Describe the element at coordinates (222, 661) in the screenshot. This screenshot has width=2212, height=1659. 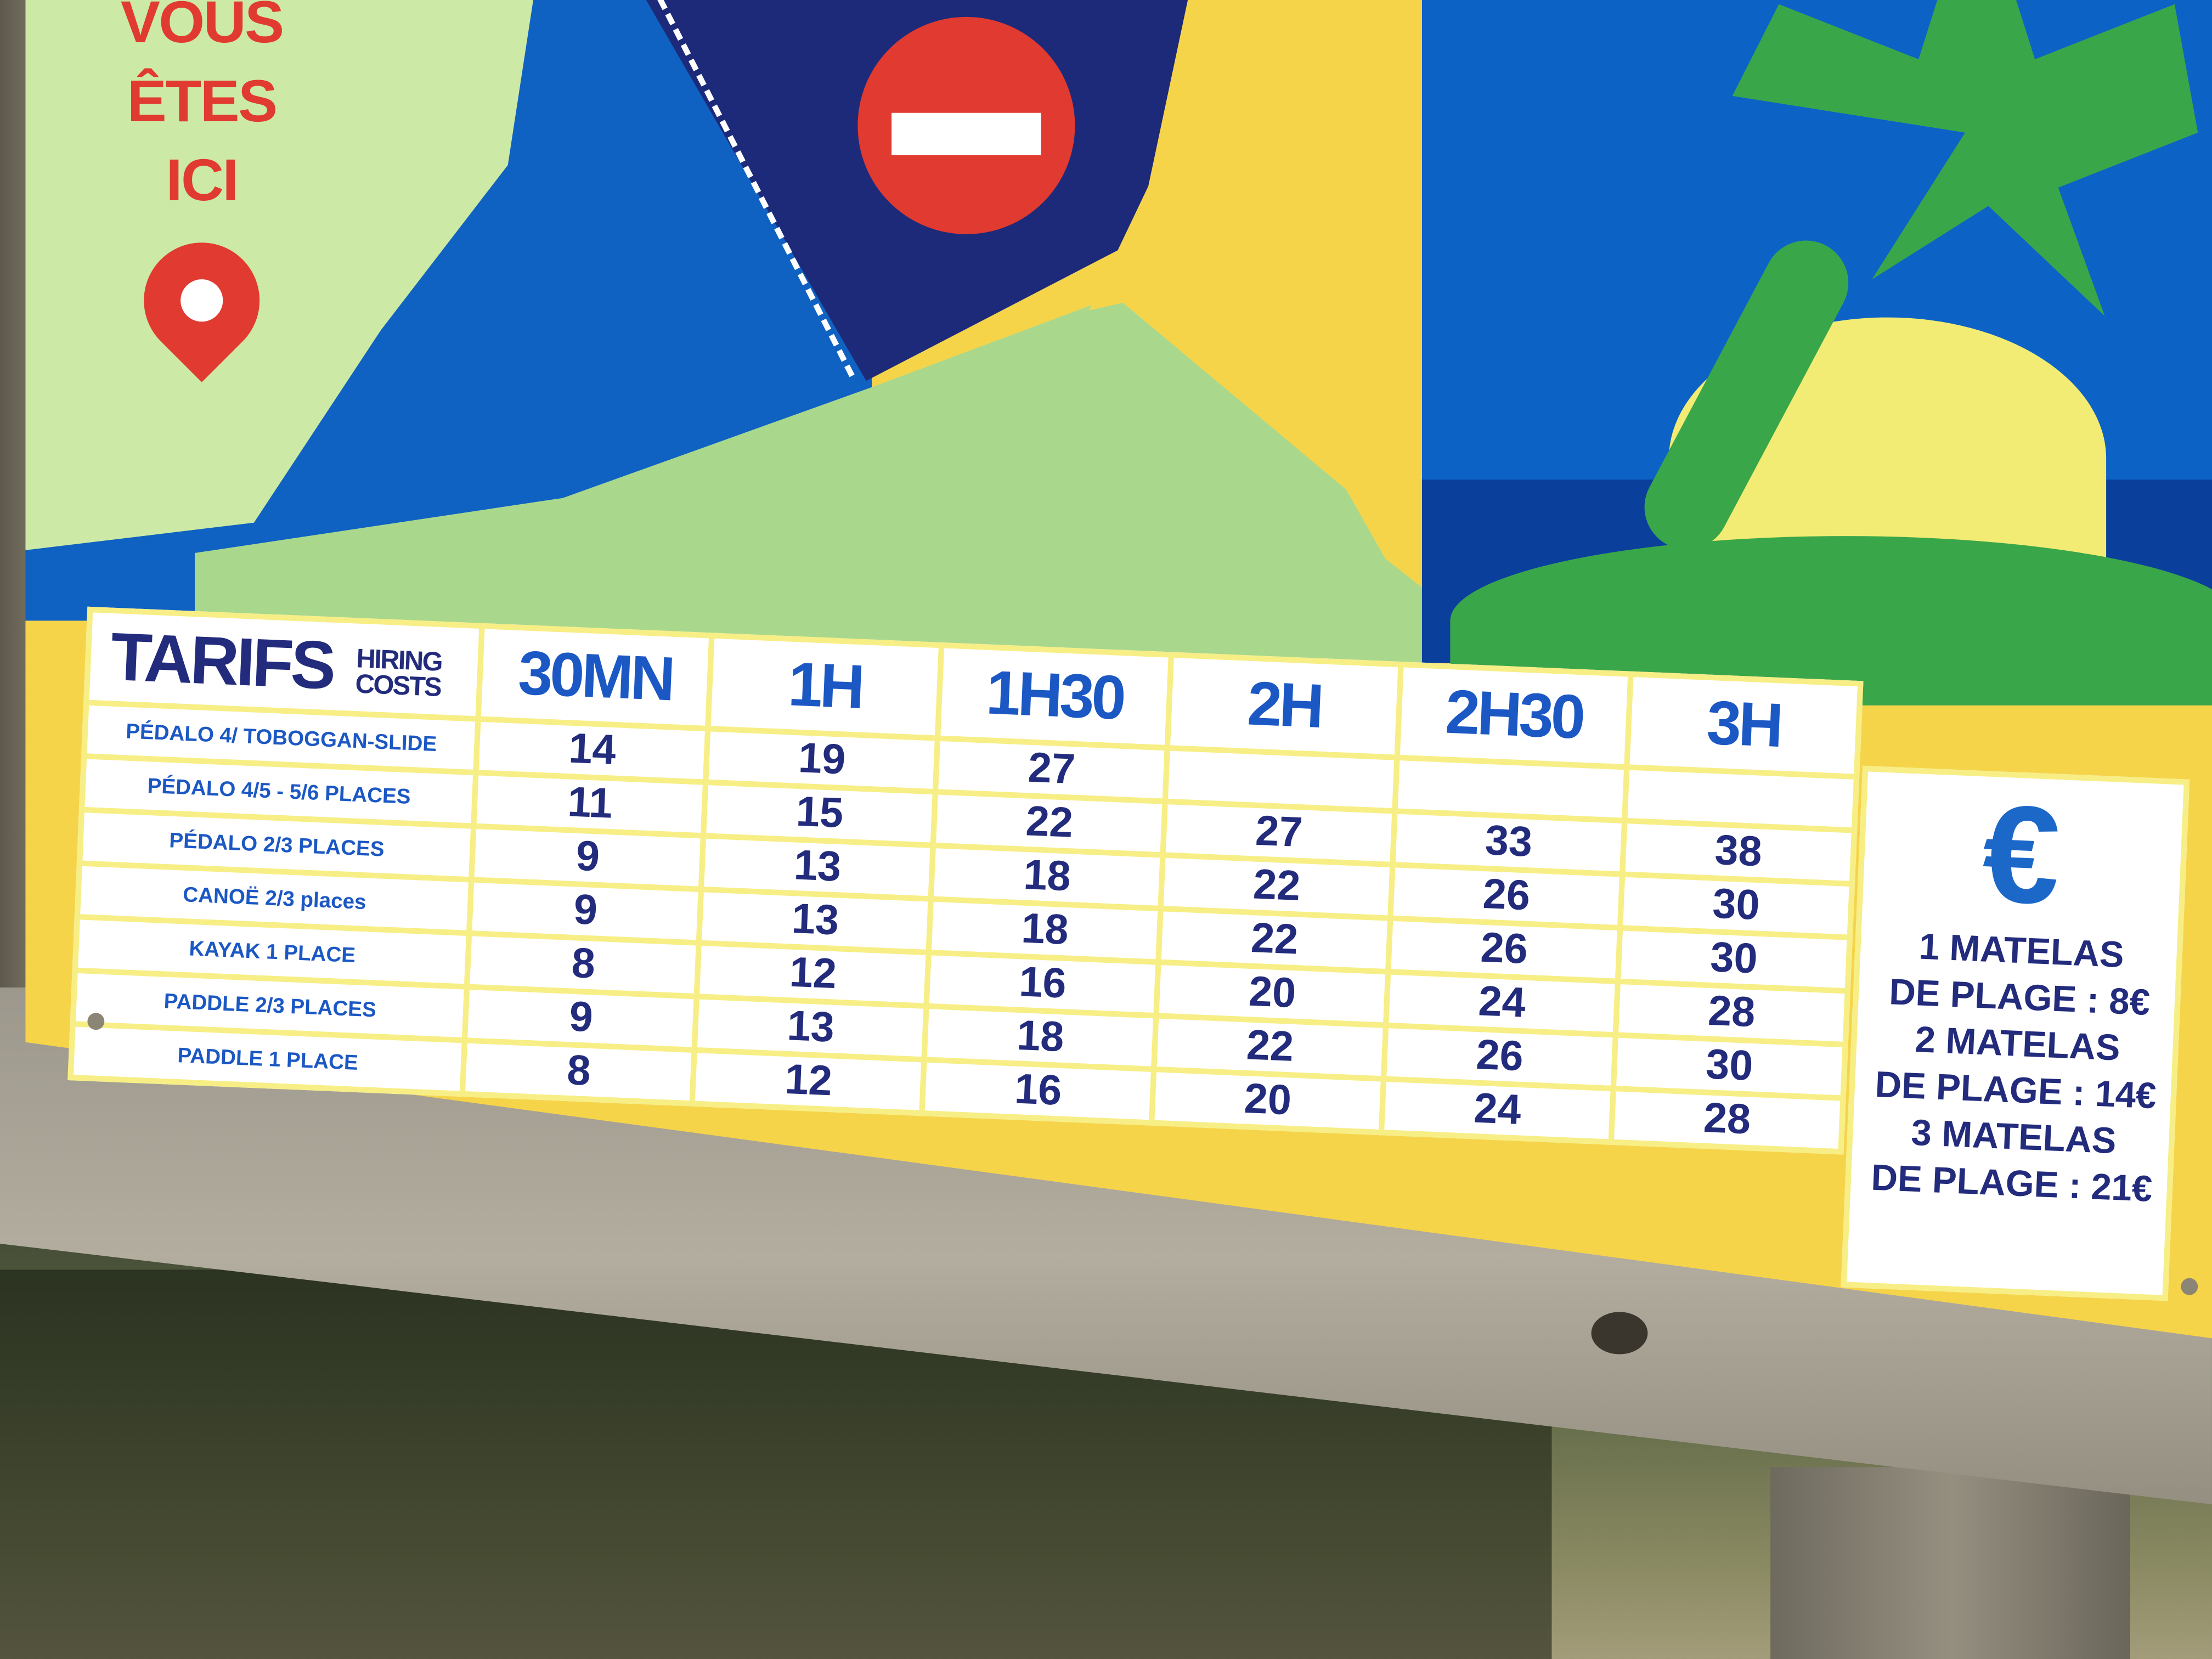
I see `tarifs-title: TARIFS` at that location.